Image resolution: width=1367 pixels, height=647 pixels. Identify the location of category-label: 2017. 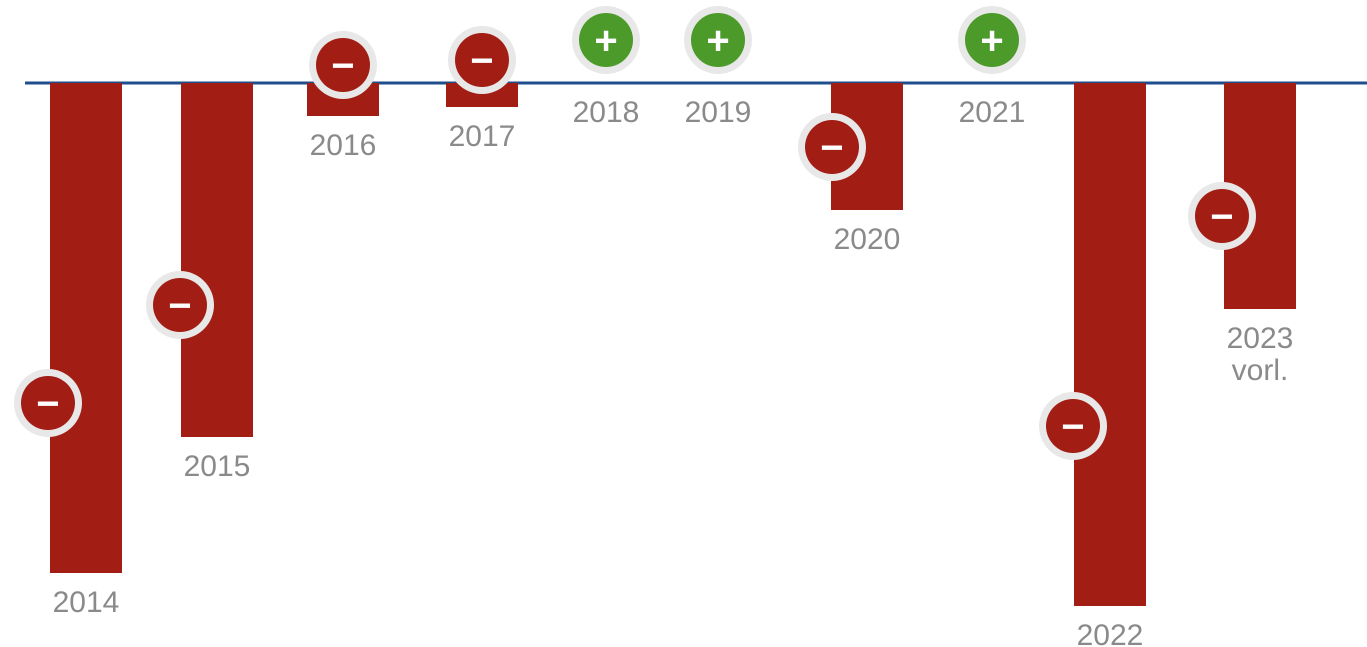
(482, 136).